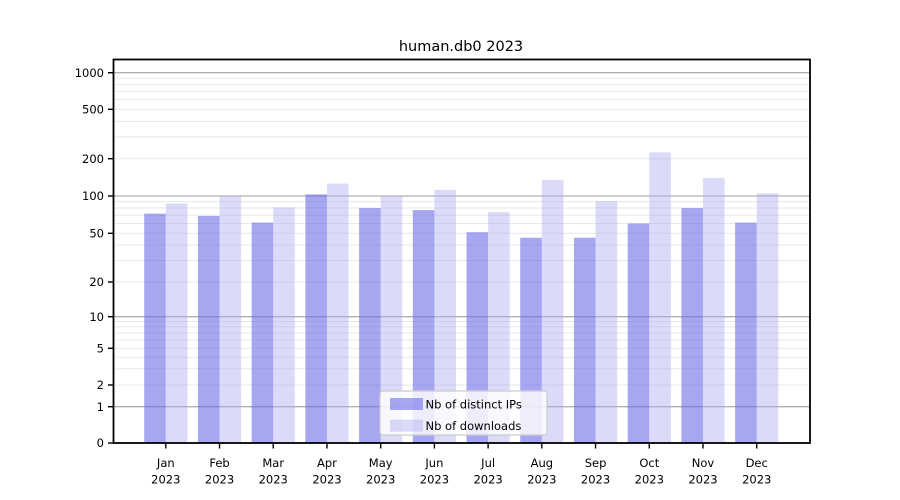 This screenshot has height=500, width=900. I want to click on x-tick-label-month: Jan, so click(165, 463).